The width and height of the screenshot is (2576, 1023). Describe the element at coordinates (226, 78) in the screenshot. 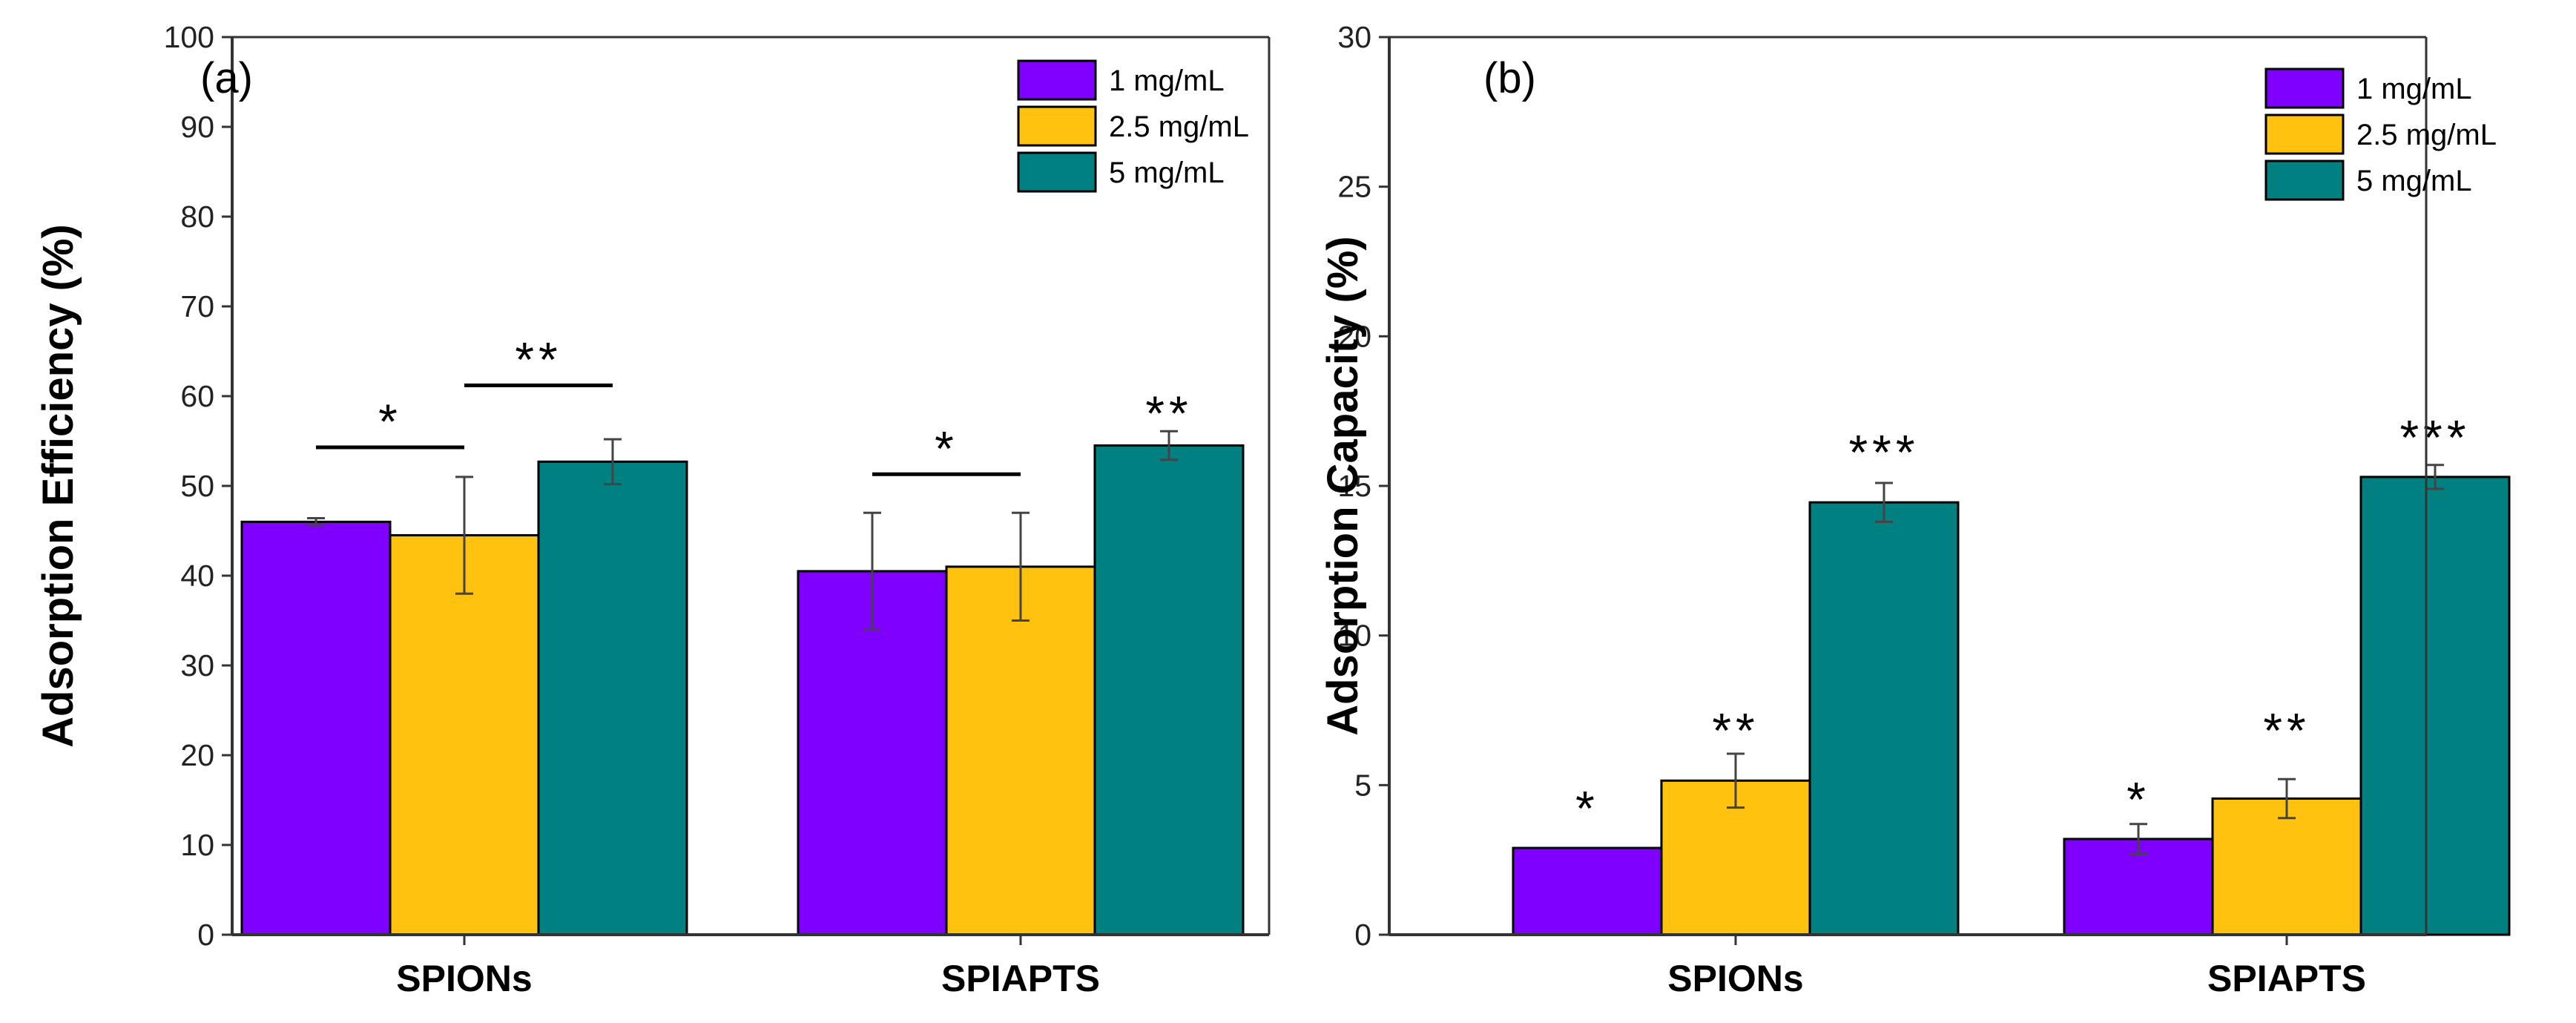

I see `panel-label: (a)` at that location.